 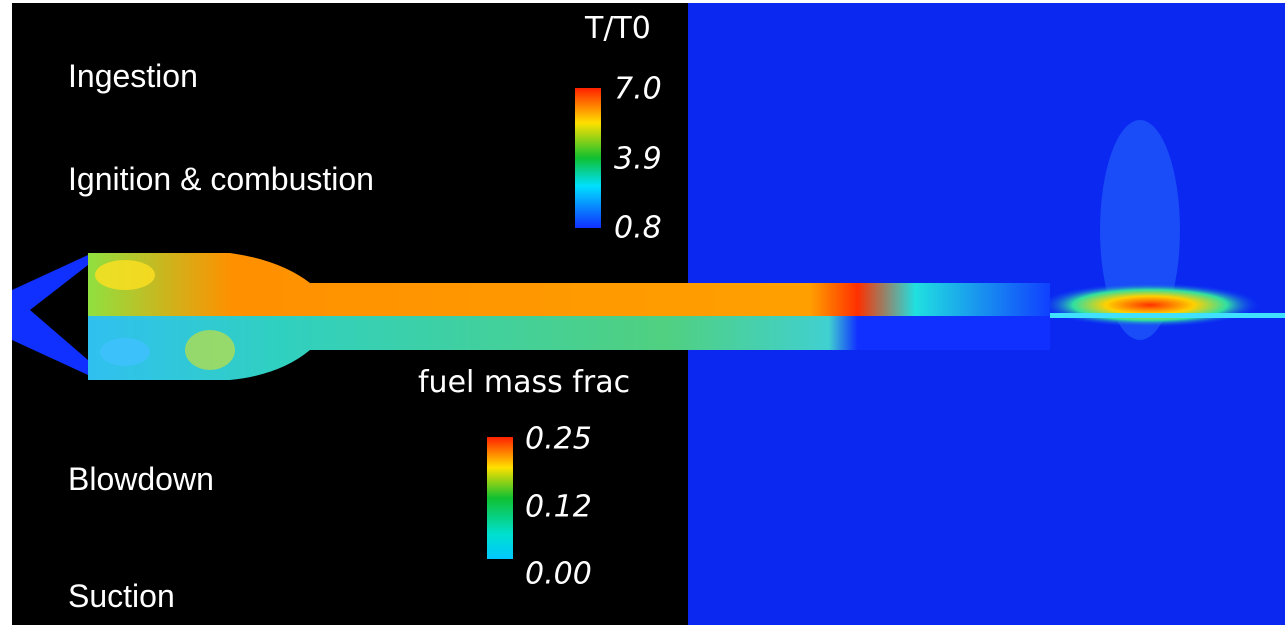 What do you see at coordinates (638, 159) in the screenshot?
I see `colorbar-tick: 3.9` at bounding box center [638, 159].